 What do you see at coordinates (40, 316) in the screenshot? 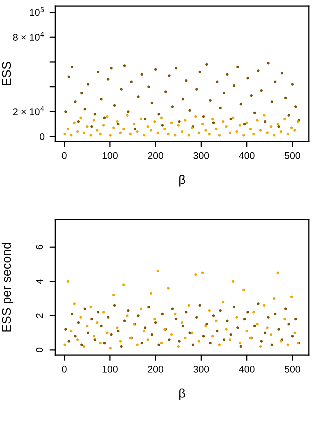
I see `y-tick-label: 2` at bounding box center [40, 316].